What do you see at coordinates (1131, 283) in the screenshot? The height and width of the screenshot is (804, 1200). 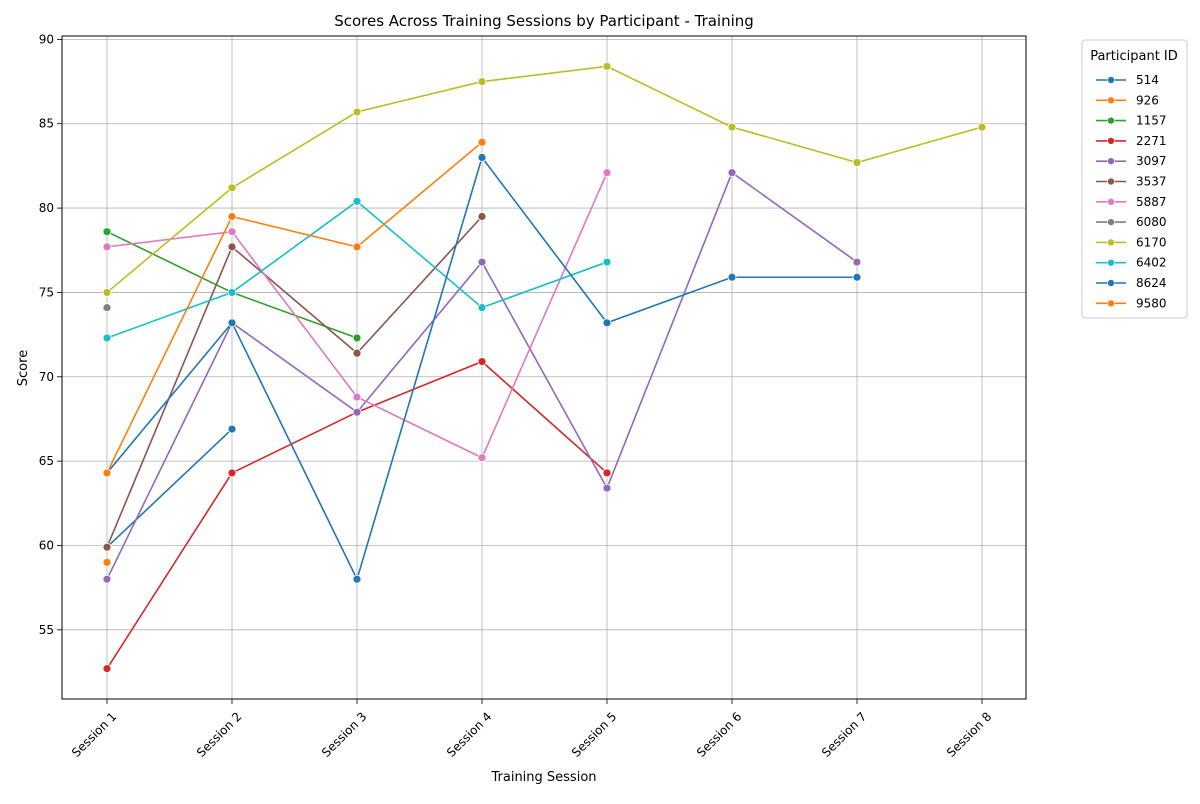 I see `legend-item: 8624` at bounding box center [1131, 283].